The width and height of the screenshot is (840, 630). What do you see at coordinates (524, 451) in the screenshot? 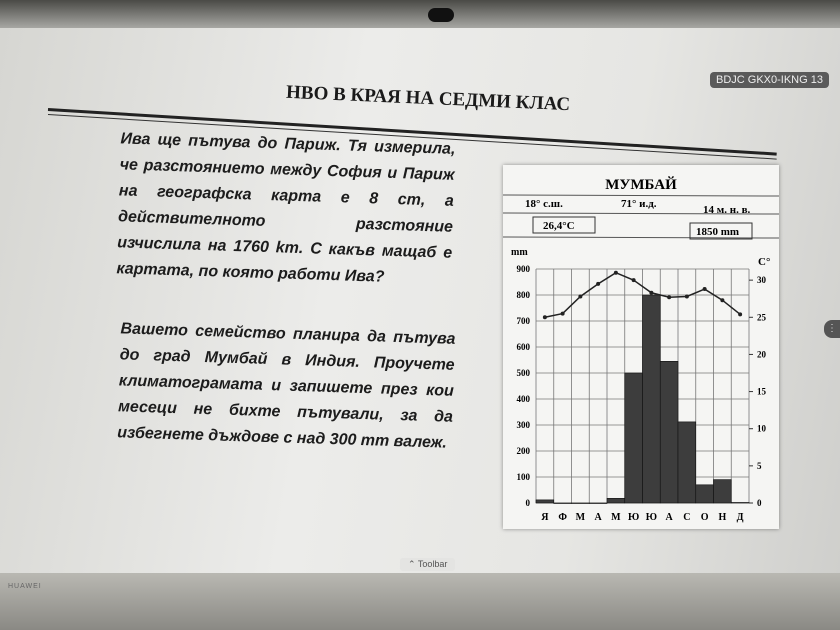
I see `y-left-tick: 200` at bounding box center [524, 451].